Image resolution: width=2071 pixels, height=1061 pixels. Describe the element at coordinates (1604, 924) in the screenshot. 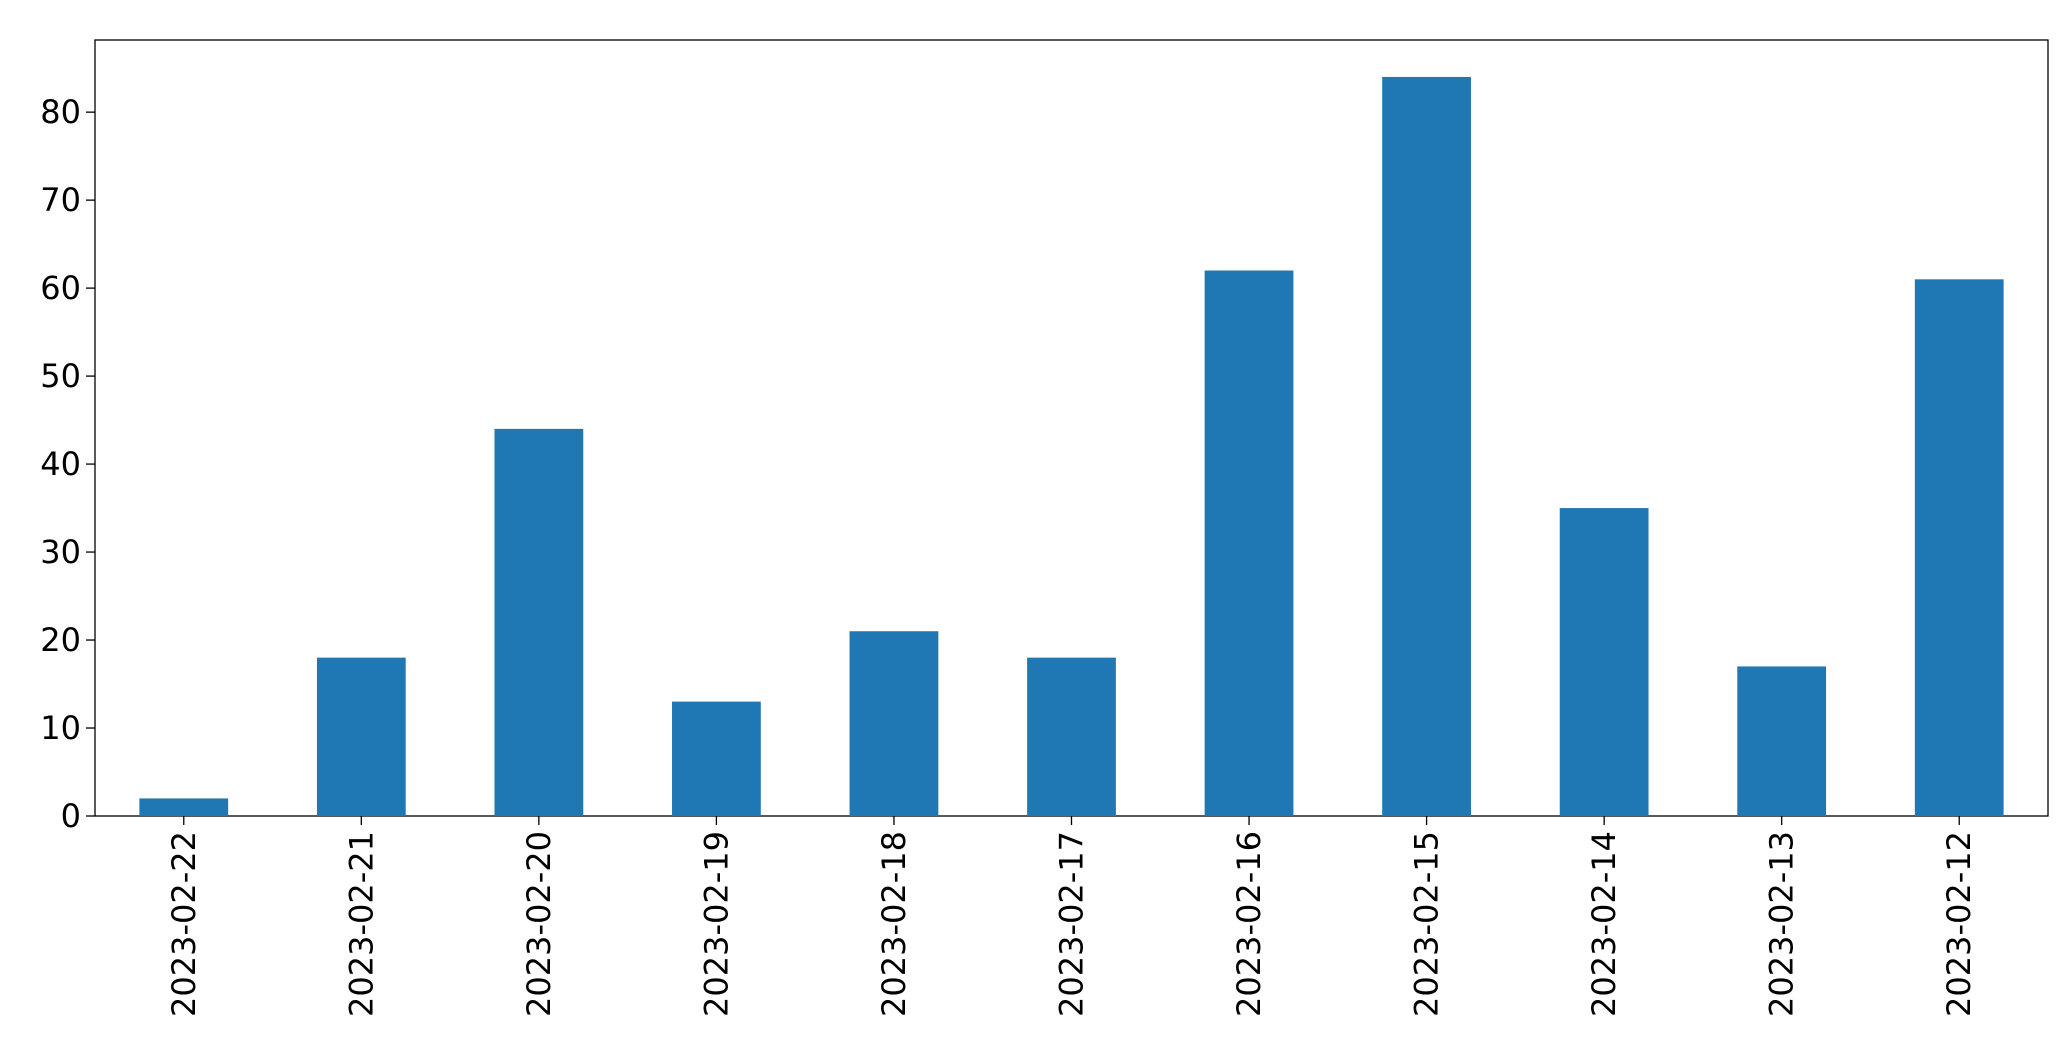

I see `x-tick-label: 2023-02-14` at that location.